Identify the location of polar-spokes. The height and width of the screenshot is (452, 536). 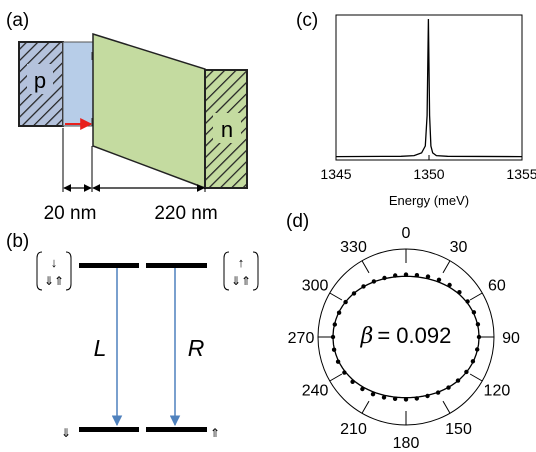
(406, 337).